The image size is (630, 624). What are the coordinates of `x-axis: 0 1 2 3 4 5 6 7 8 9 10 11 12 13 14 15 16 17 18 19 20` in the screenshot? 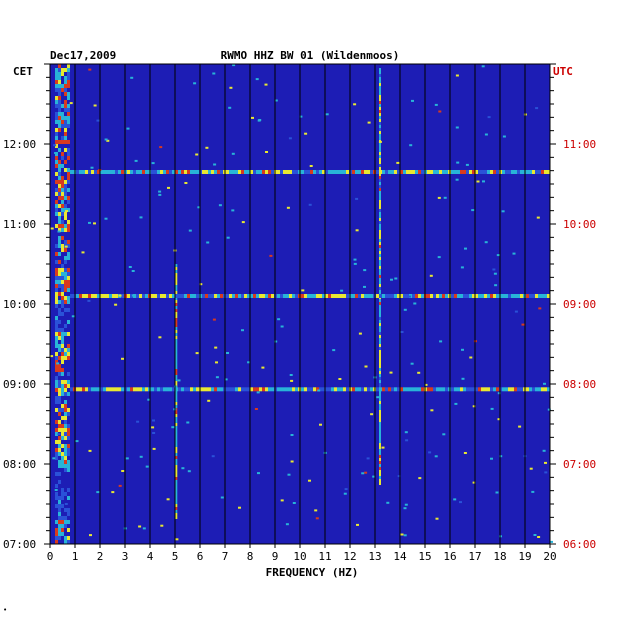 It's located at (302, 553).